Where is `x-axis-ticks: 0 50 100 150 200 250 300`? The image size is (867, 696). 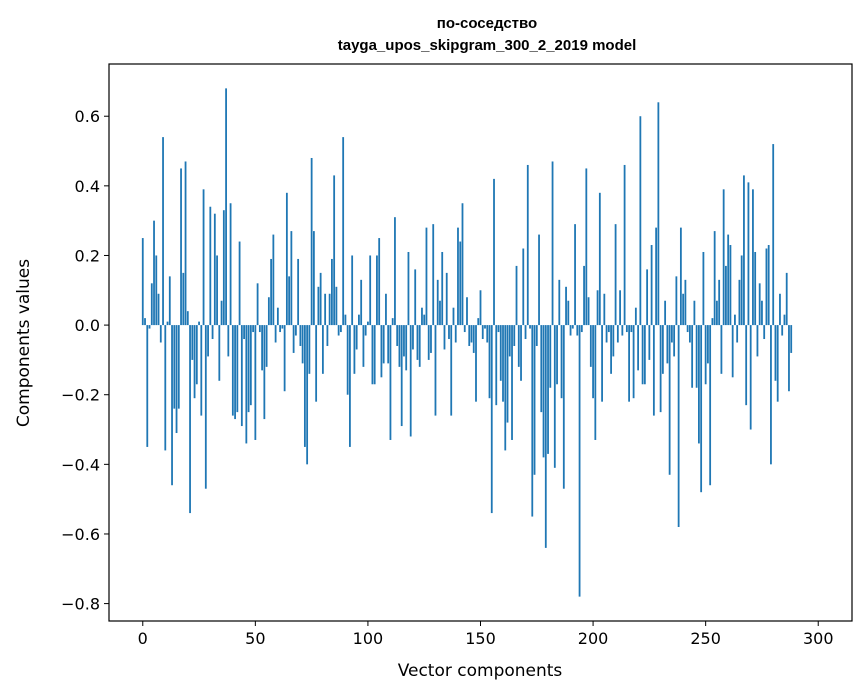 x-axis-ticks: 0 50 100 150 200 250 300 is located at coordinates (486, 634).